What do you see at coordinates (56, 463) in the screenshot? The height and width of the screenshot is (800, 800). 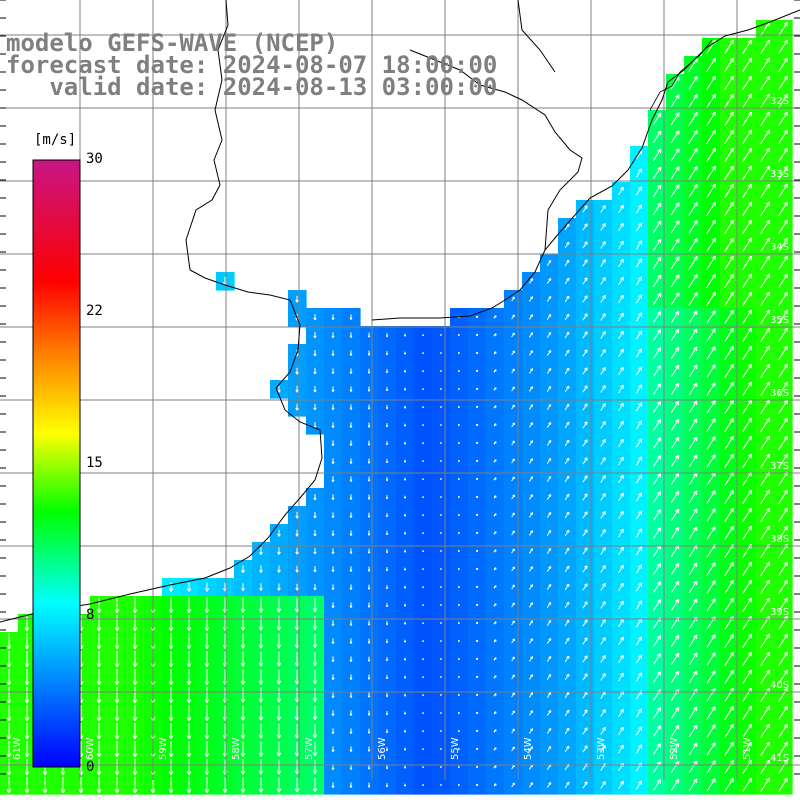 I see `colorbar` at bounding box center [56, 463].